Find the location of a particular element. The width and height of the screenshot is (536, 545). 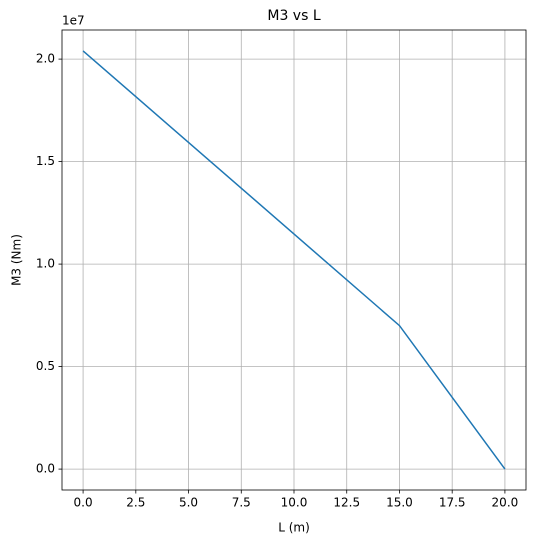

x-tick-label: 12.5 is located at coordinates (346, 503).